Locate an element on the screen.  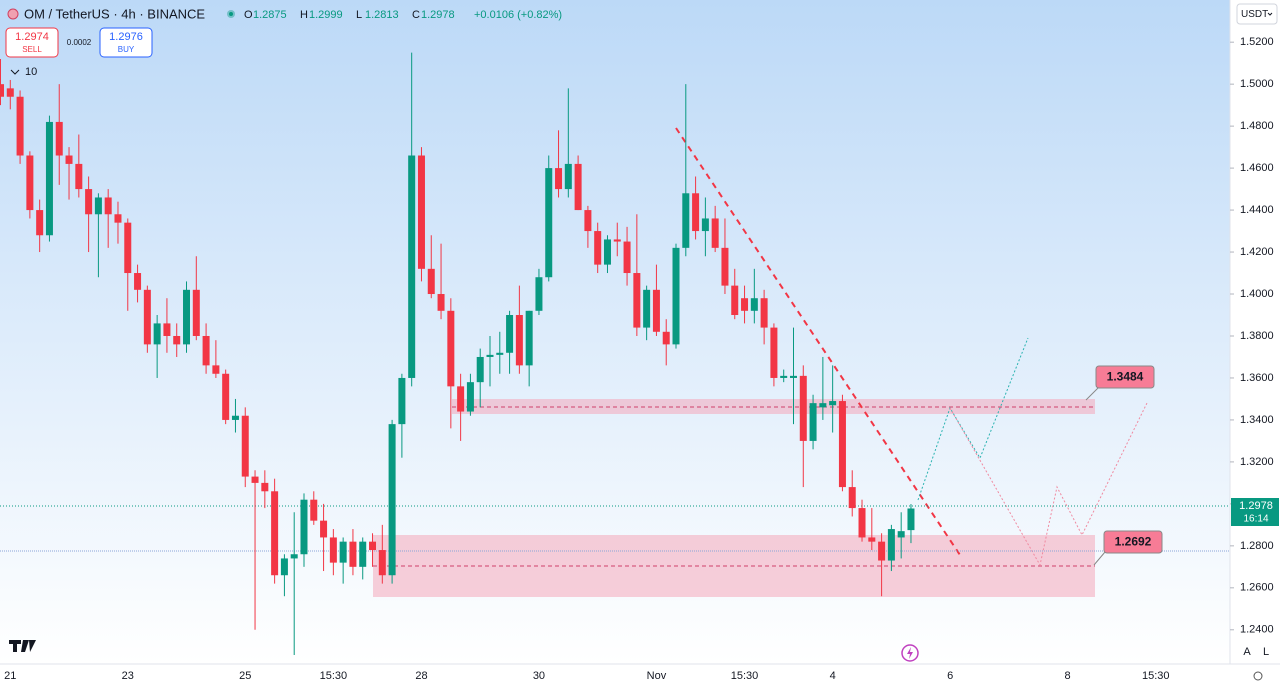
zone-label-box is located at coordinates (1125, 377).